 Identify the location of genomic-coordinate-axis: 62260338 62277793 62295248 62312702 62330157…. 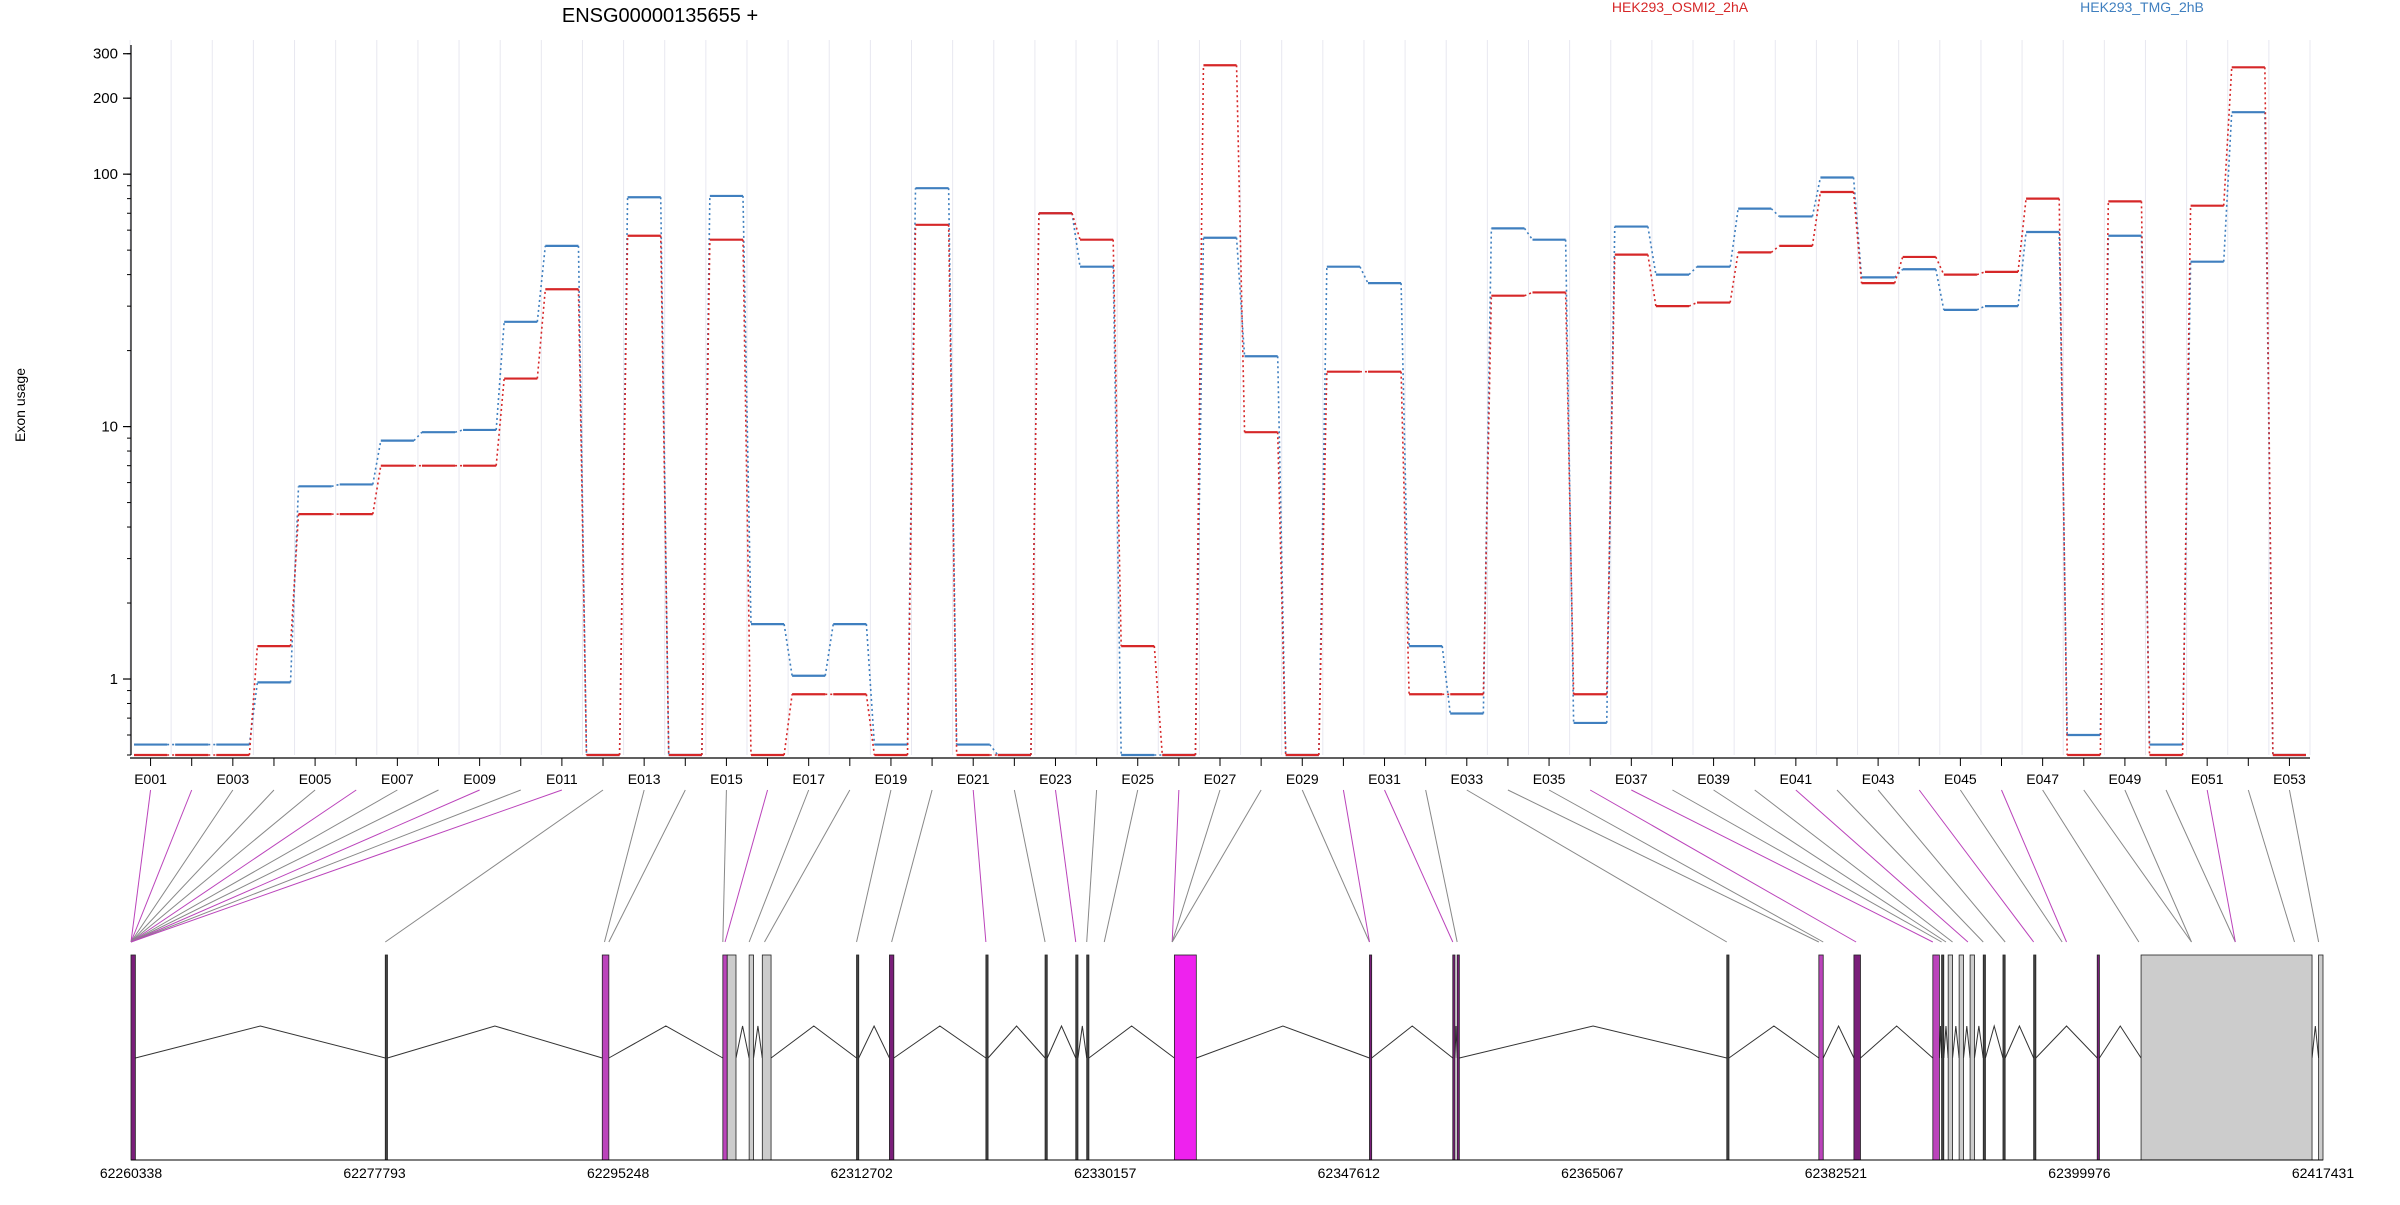
(1227, 1170).